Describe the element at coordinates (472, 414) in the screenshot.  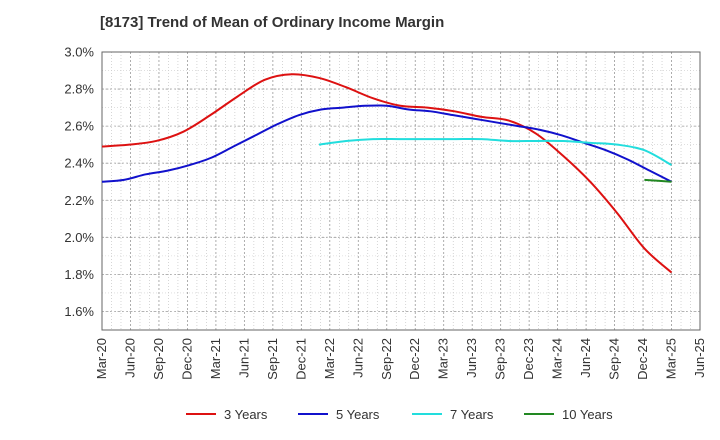
I see `legend-label: 7 Years` at that location.